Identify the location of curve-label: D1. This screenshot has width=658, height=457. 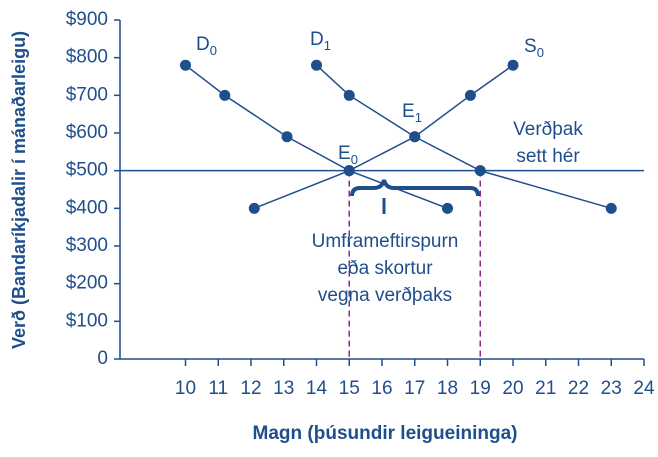
(320, 41).